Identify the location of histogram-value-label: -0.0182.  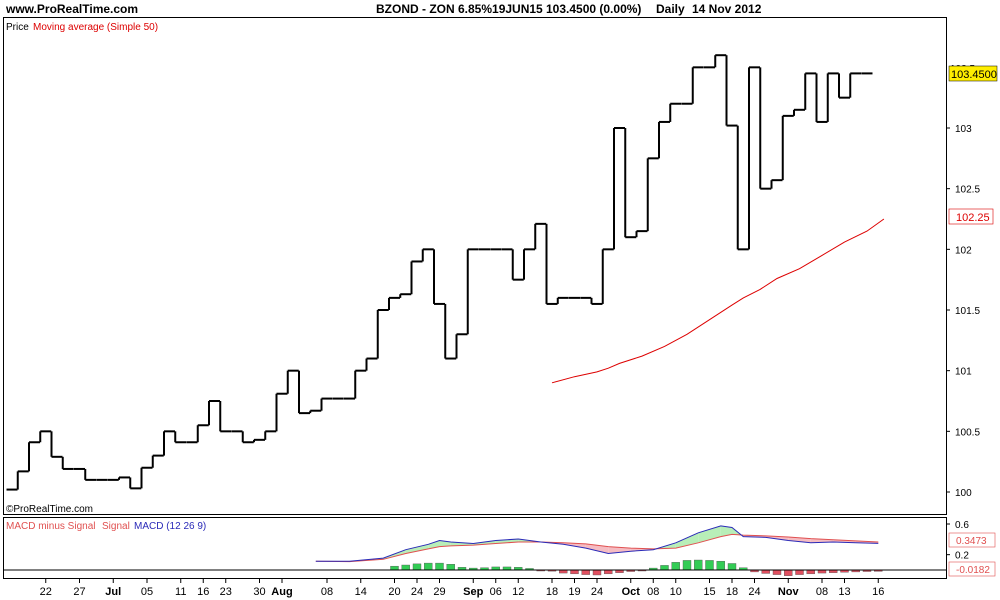
(973, 570).